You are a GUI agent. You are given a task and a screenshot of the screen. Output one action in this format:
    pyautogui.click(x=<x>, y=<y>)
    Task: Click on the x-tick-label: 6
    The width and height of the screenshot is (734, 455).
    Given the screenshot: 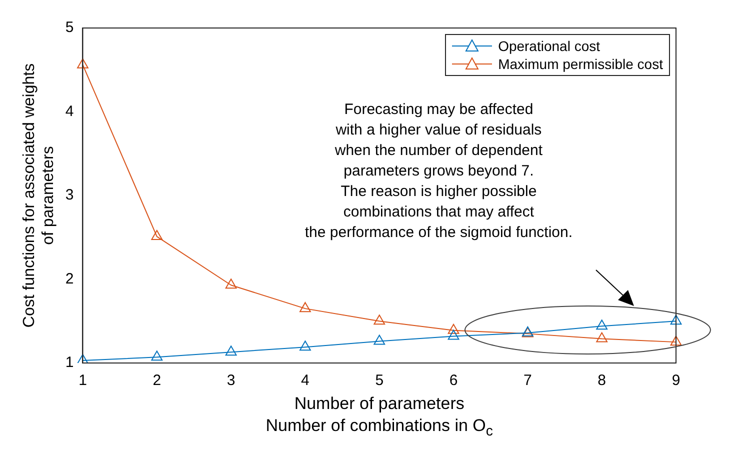 What is the action you would take?
    pyautogui.click(x=453, y=381)
    